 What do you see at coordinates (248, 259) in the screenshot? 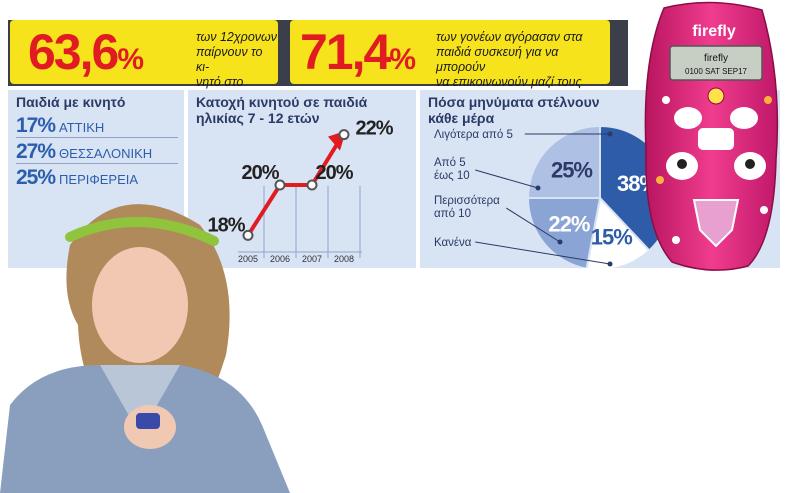
I see `x-tick-label: 2005` at bounding box center [248, 259].